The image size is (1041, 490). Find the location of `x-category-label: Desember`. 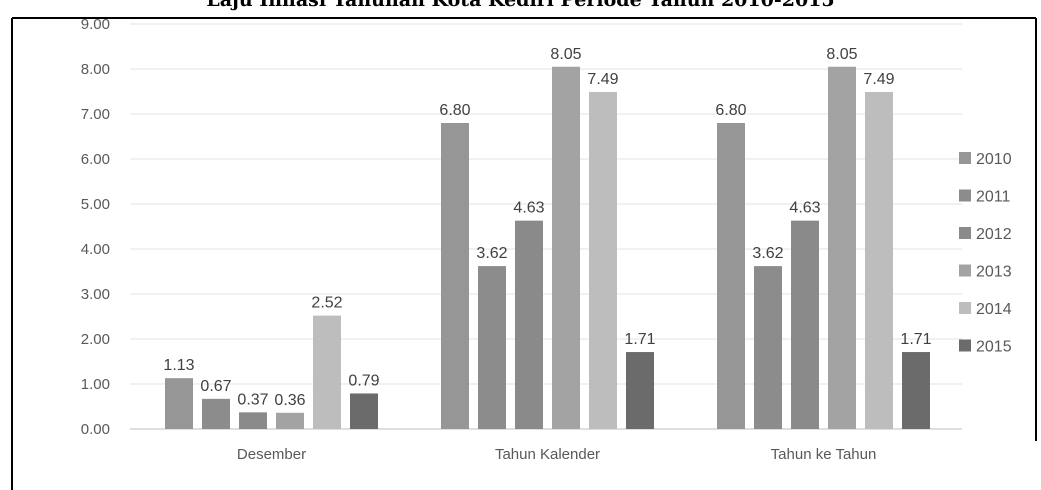

x-category-label: Desember is located at coordinates (271, 454).